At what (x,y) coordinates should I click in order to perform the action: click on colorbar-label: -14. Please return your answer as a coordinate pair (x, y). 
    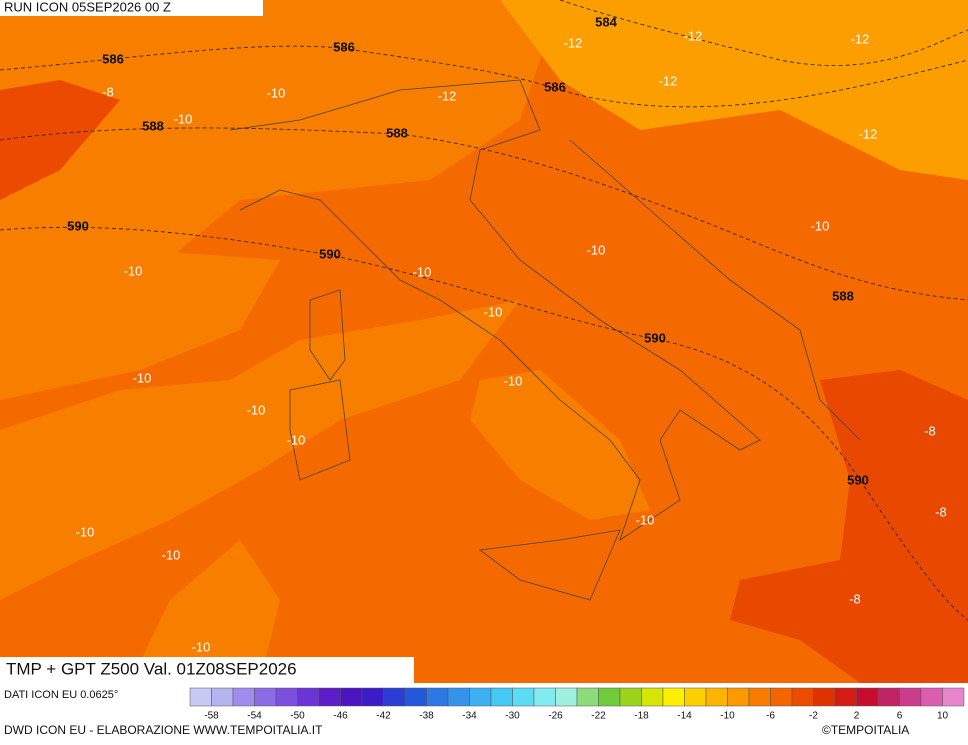
    Looking at the image, I should click on (684, 716).